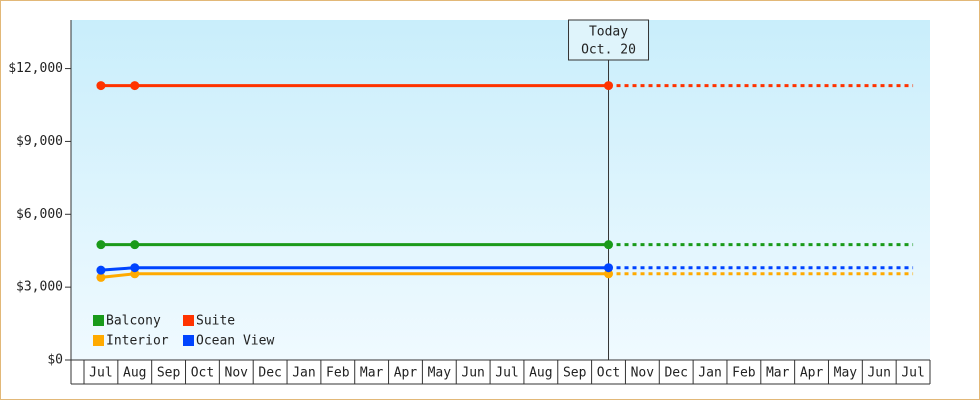  What do you see at coordinates (215, 321) in the screenshot?
I see `legend-label: Suite` at bounding box center [215, 321].